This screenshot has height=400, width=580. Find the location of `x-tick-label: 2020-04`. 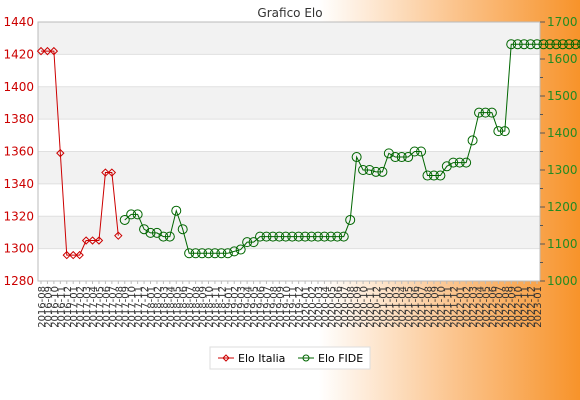

x-tick-label: 2020-04 is located at coordinates (325, 307).